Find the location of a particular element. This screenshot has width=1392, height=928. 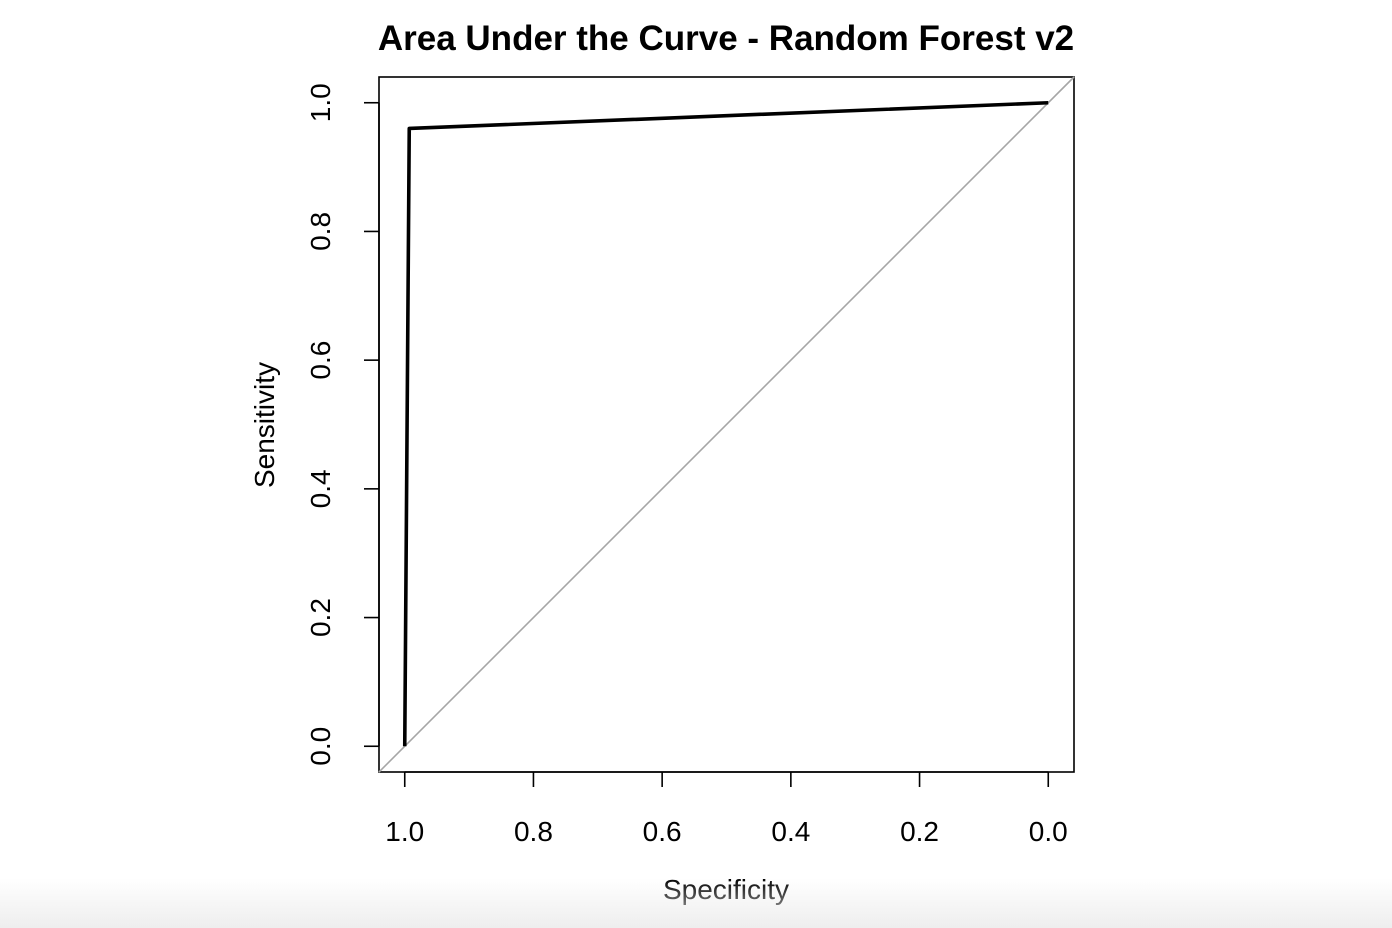

y-tick-label: 0.4 is located at coordinates (320, 488).